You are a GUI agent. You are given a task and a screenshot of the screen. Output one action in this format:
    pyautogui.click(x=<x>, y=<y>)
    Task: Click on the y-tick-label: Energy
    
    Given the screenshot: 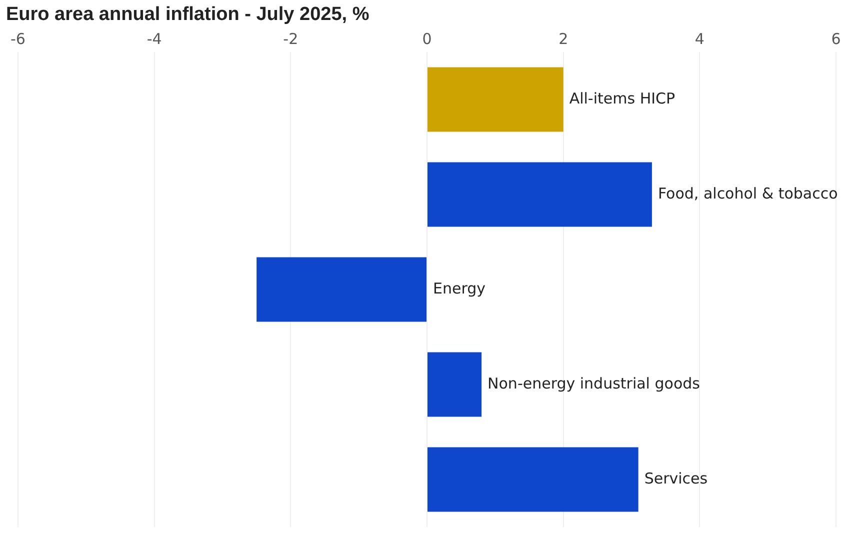 What is the action you would take?
    pyautogui.click(x=459, y=288)
    